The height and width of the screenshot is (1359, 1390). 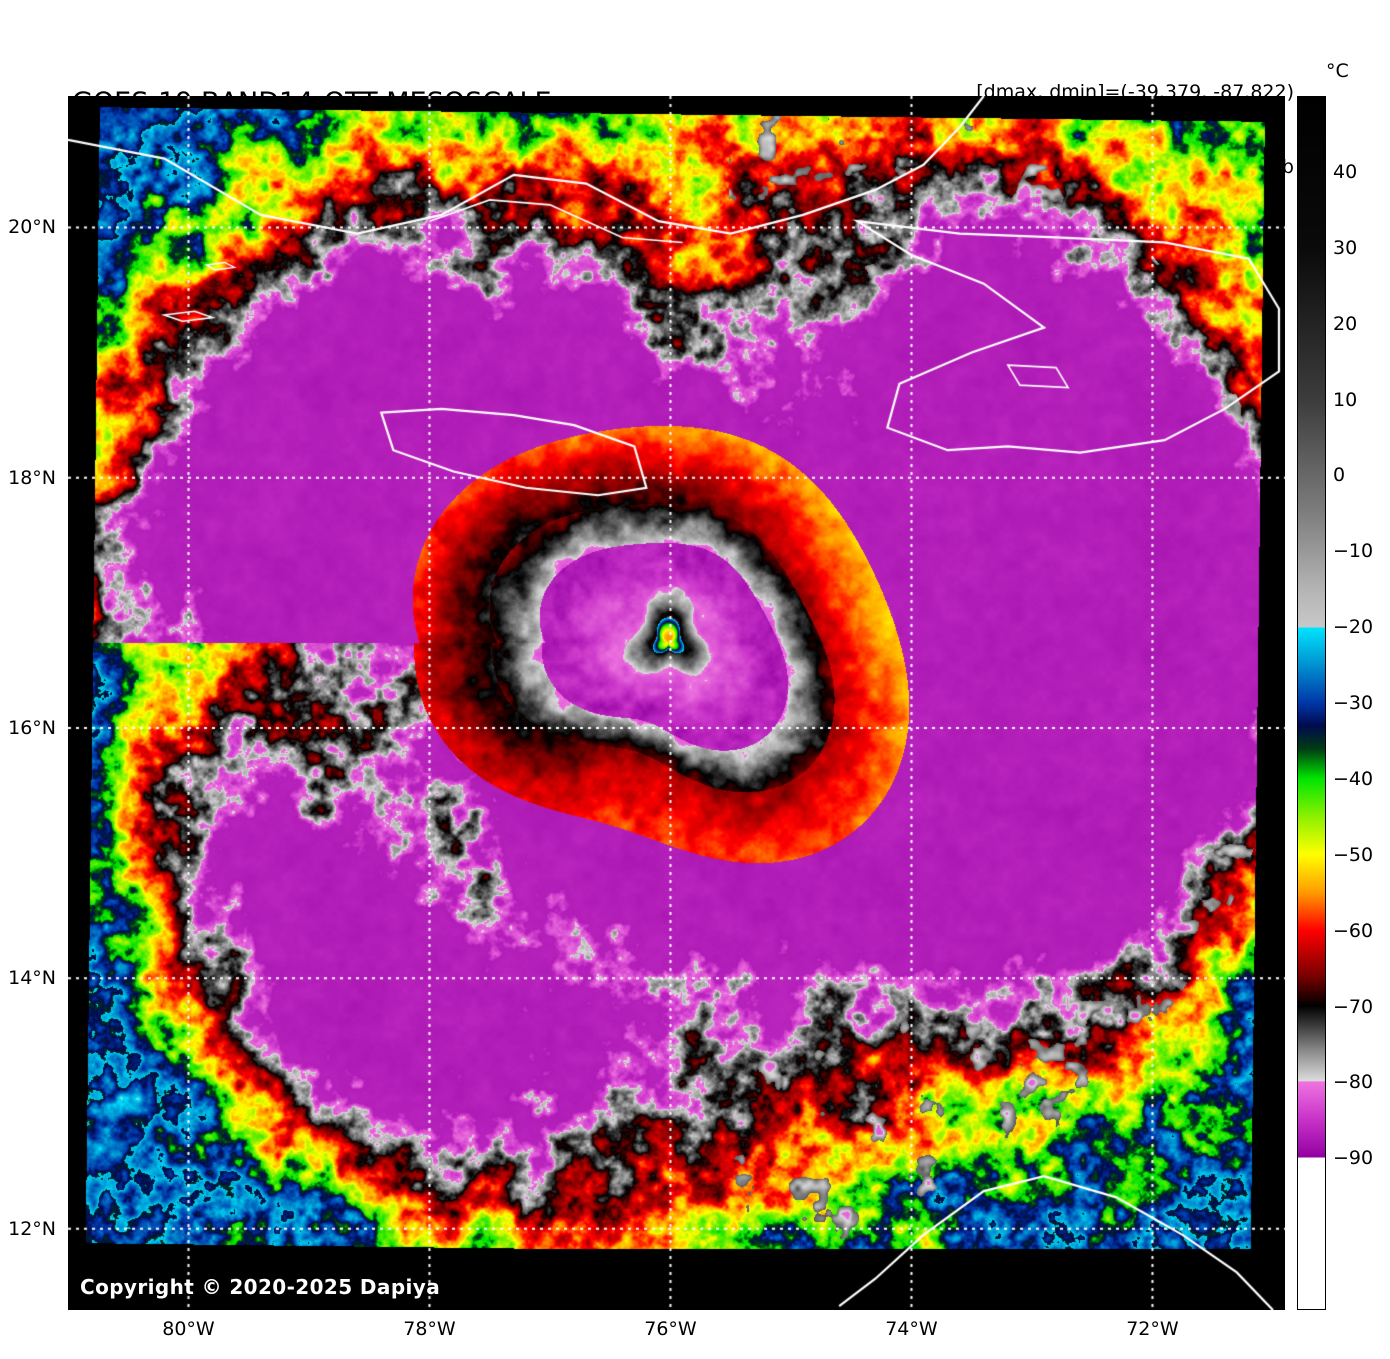 I want to click on lat-tick-label: 18°N, so click(x=32, y=477).